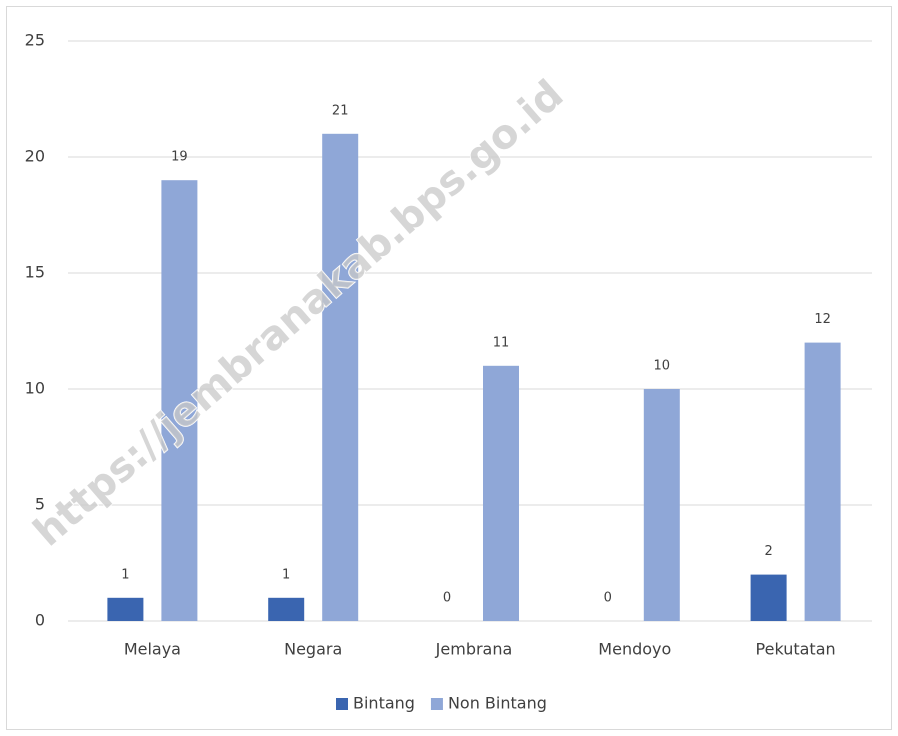 This screenshot has width=898, height=736. Describe the element at coordinates (40, 504) in the screenshot. I see `y-tick-label: 5` at that location.